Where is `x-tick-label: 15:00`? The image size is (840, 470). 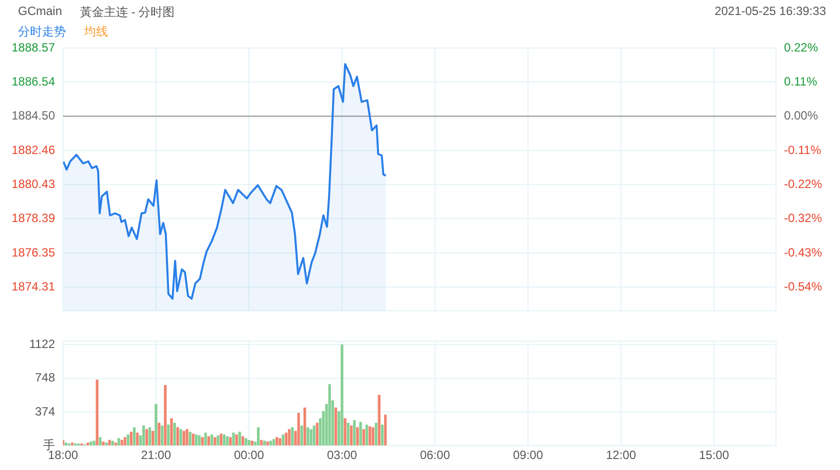
x-tick-label: 15:00 is located at coordinates (714, 455).